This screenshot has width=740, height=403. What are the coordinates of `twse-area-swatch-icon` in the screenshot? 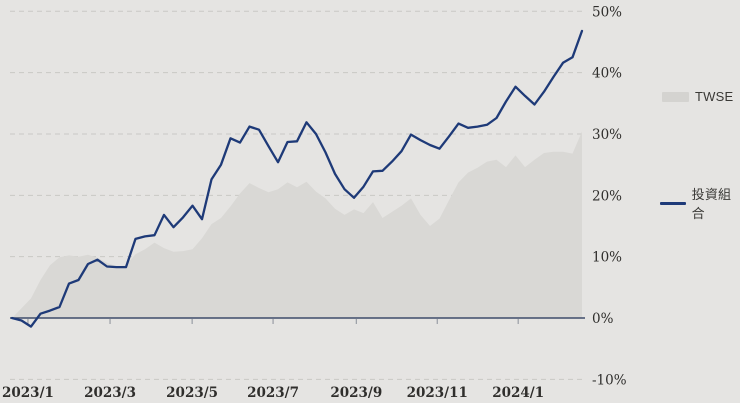 It's located at (675, 96).